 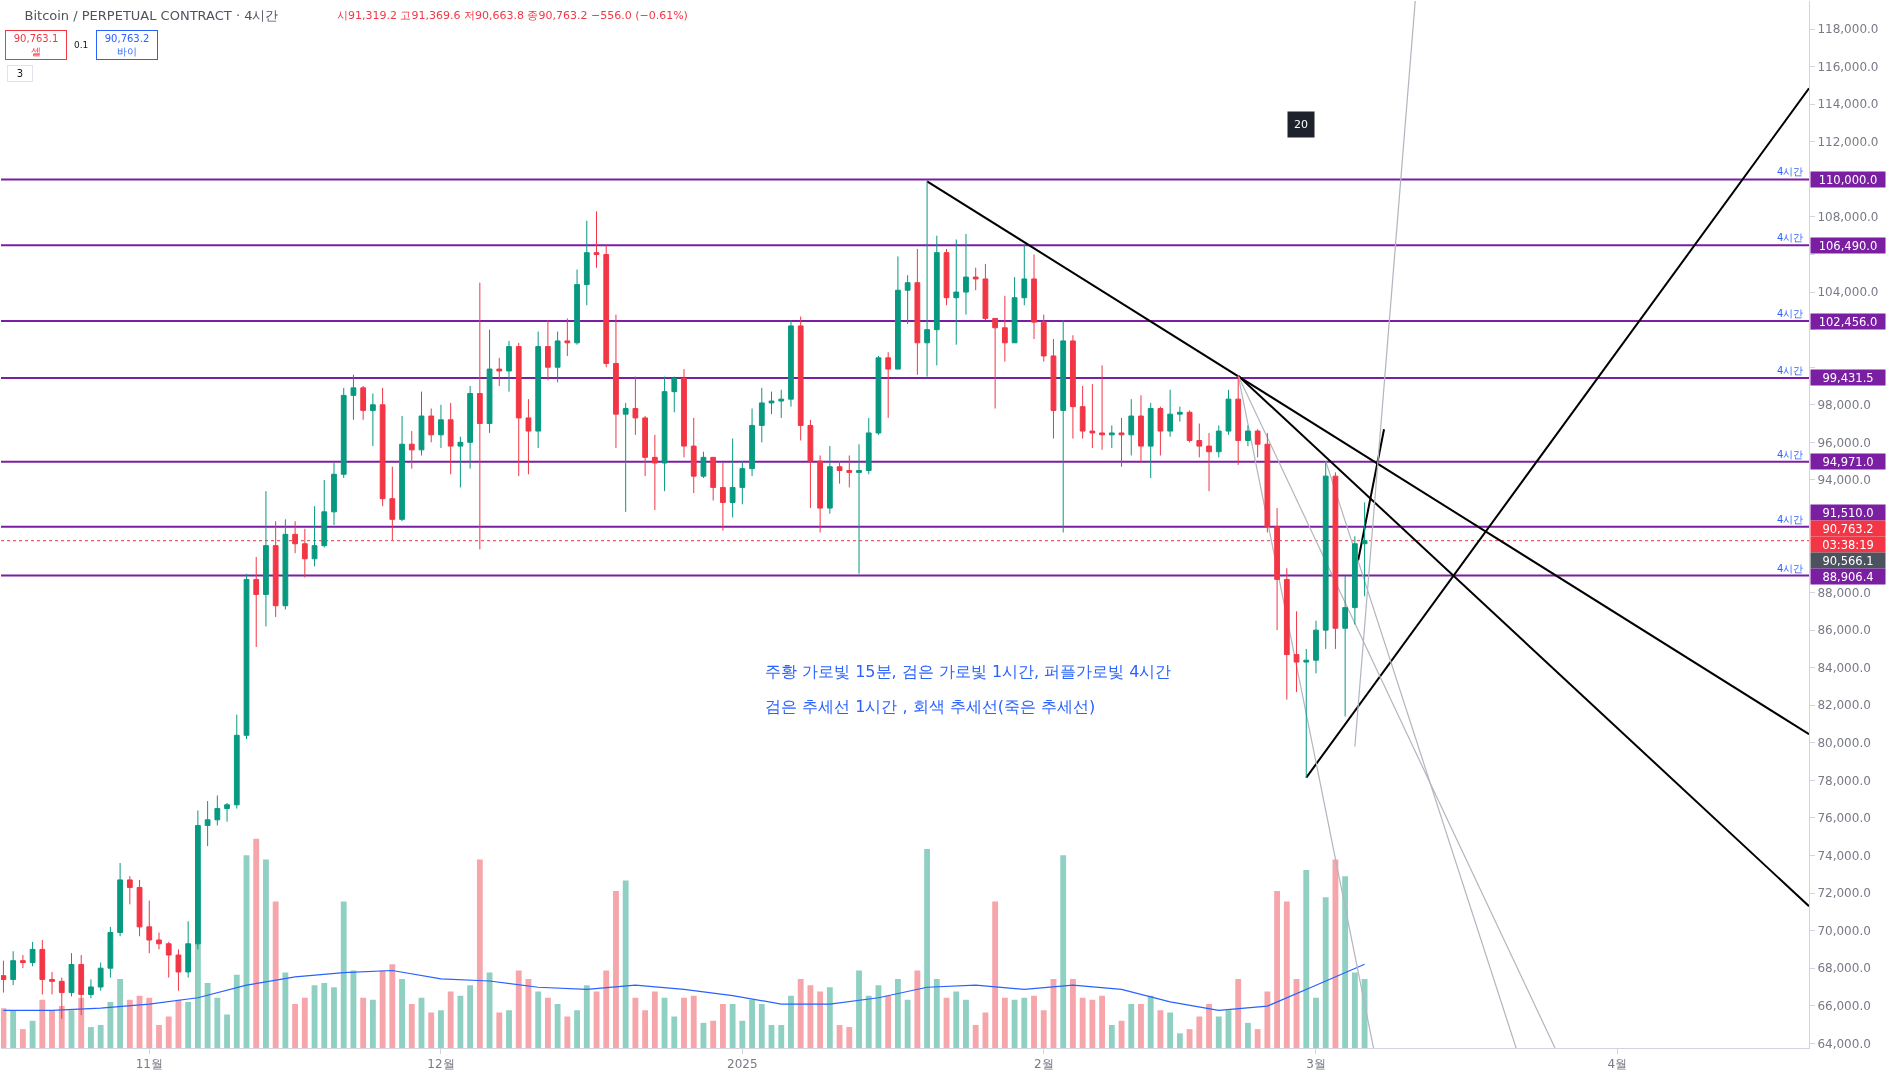 I want to click on x-tick-label: 2월, so click(x=1043, y=1064).